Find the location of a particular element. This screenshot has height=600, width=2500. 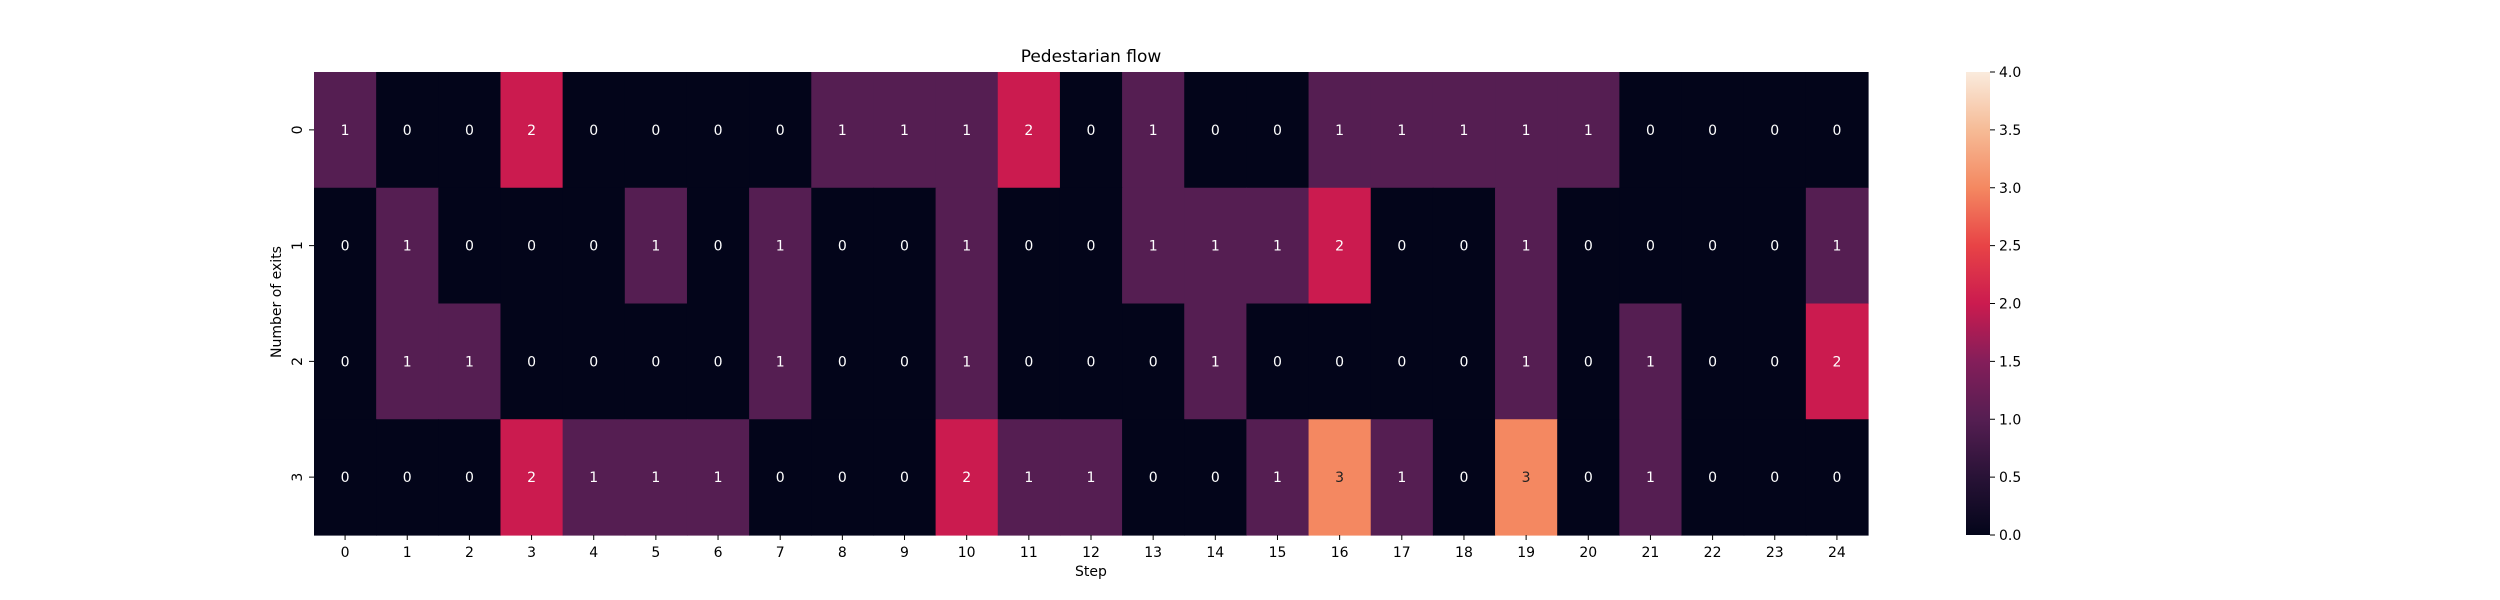

x-tick-label: 11 is located at coordinates (1029, 553).